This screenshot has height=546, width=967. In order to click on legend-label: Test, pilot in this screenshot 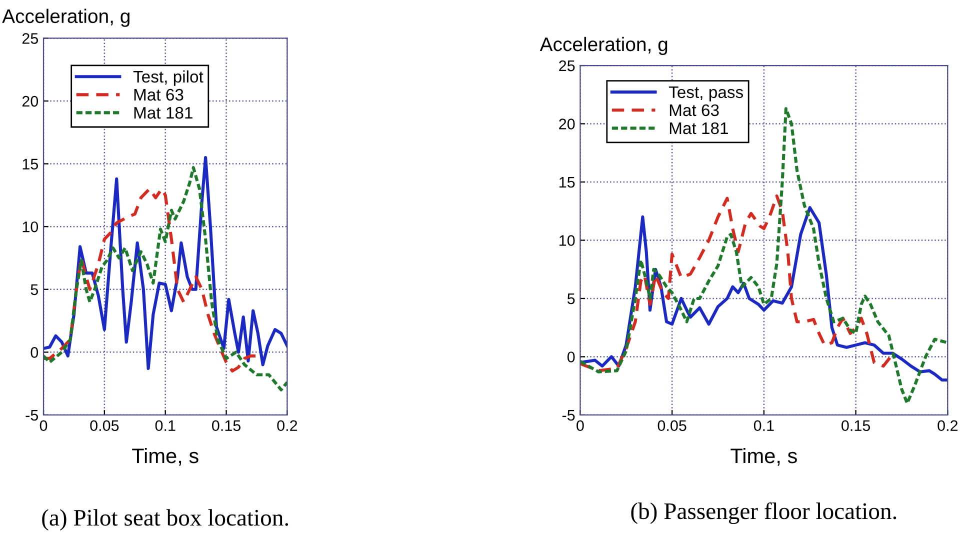, I will do `click(168, 78)`.